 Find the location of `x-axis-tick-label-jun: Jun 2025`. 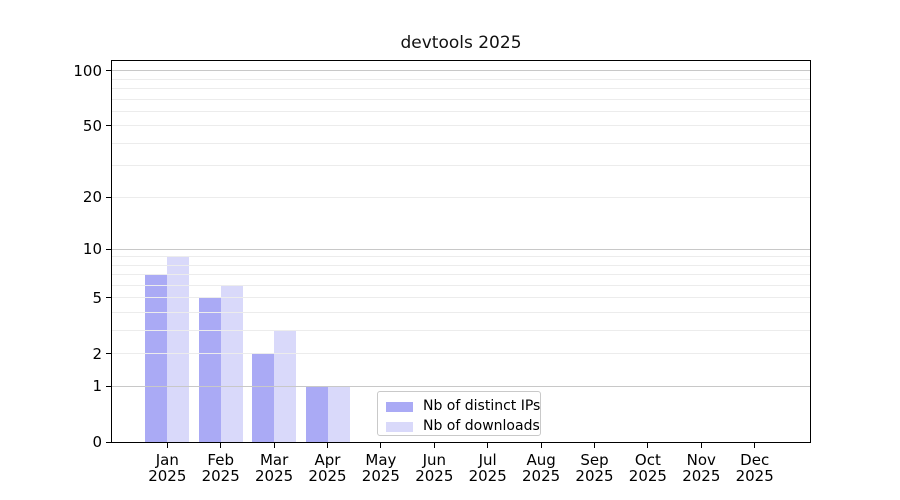

x-axis-tick-label-jun: Jun 2025 is located at coordinates (434, 468).